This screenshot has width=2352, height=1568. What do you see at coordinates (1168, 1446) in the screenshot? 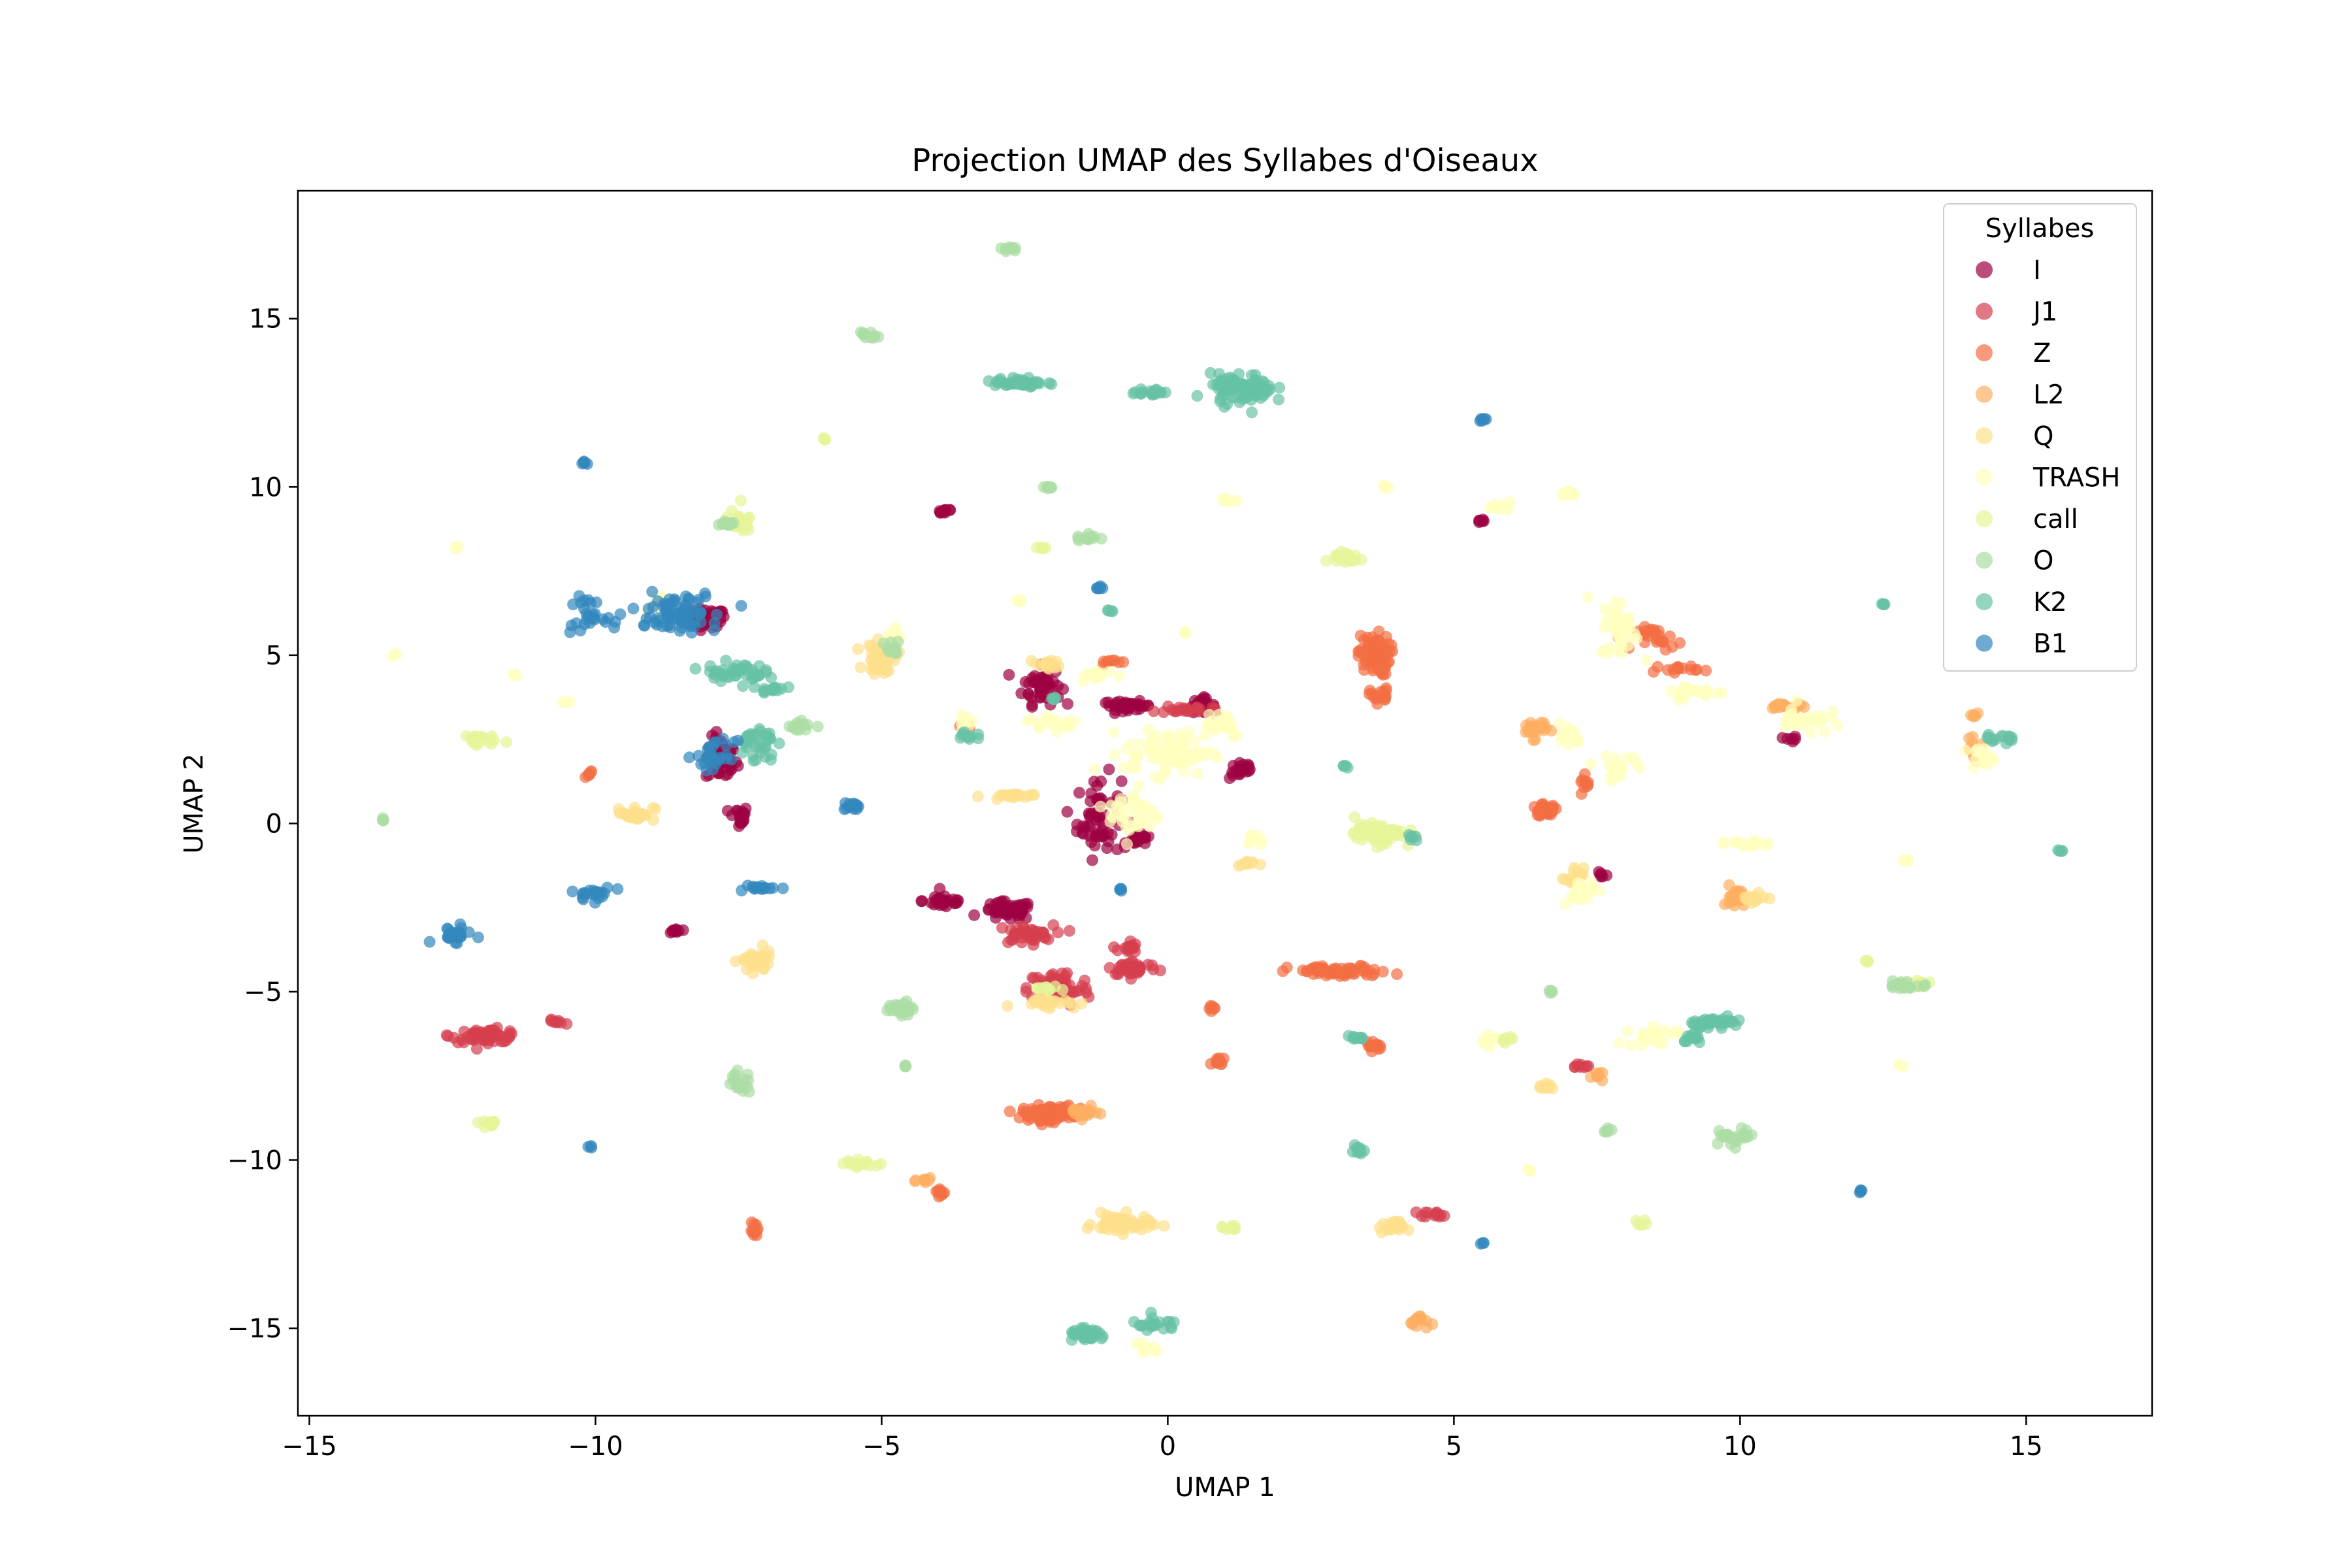
I see `x-tick-label: 0` at bounding box center [1168, 1446].